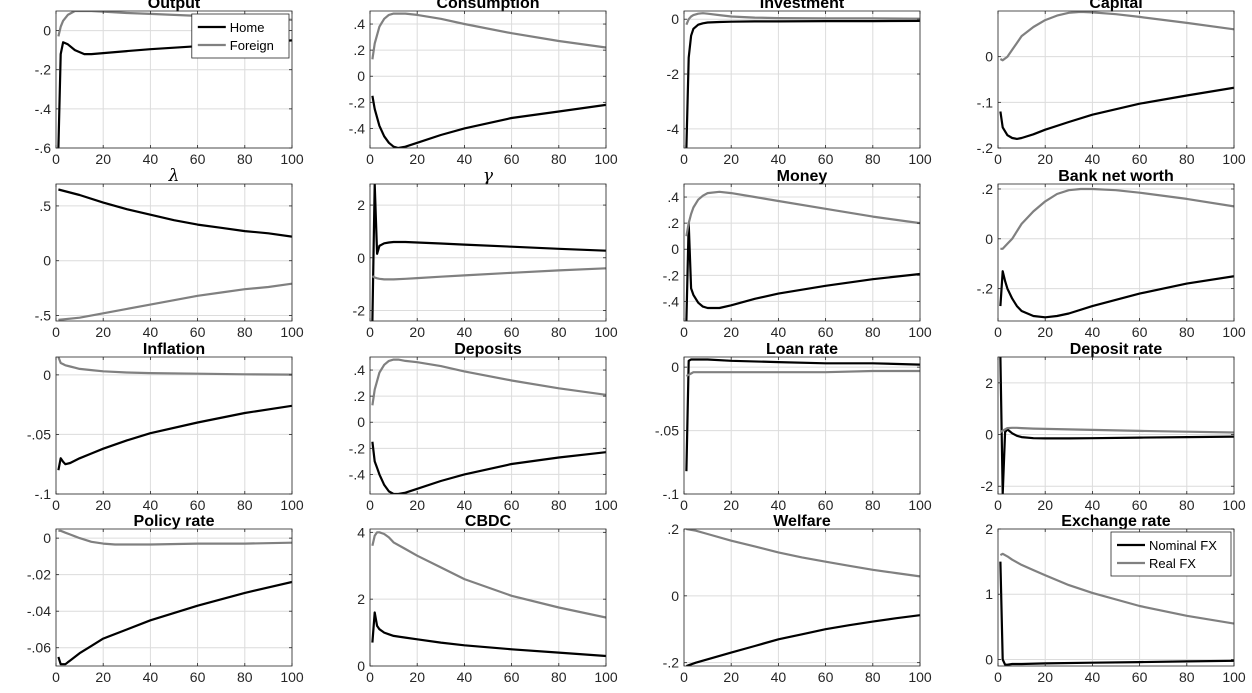  Describe the element at coordinates (45, 206) in the screenshot. I see `y-tick-label: .5` at that location.